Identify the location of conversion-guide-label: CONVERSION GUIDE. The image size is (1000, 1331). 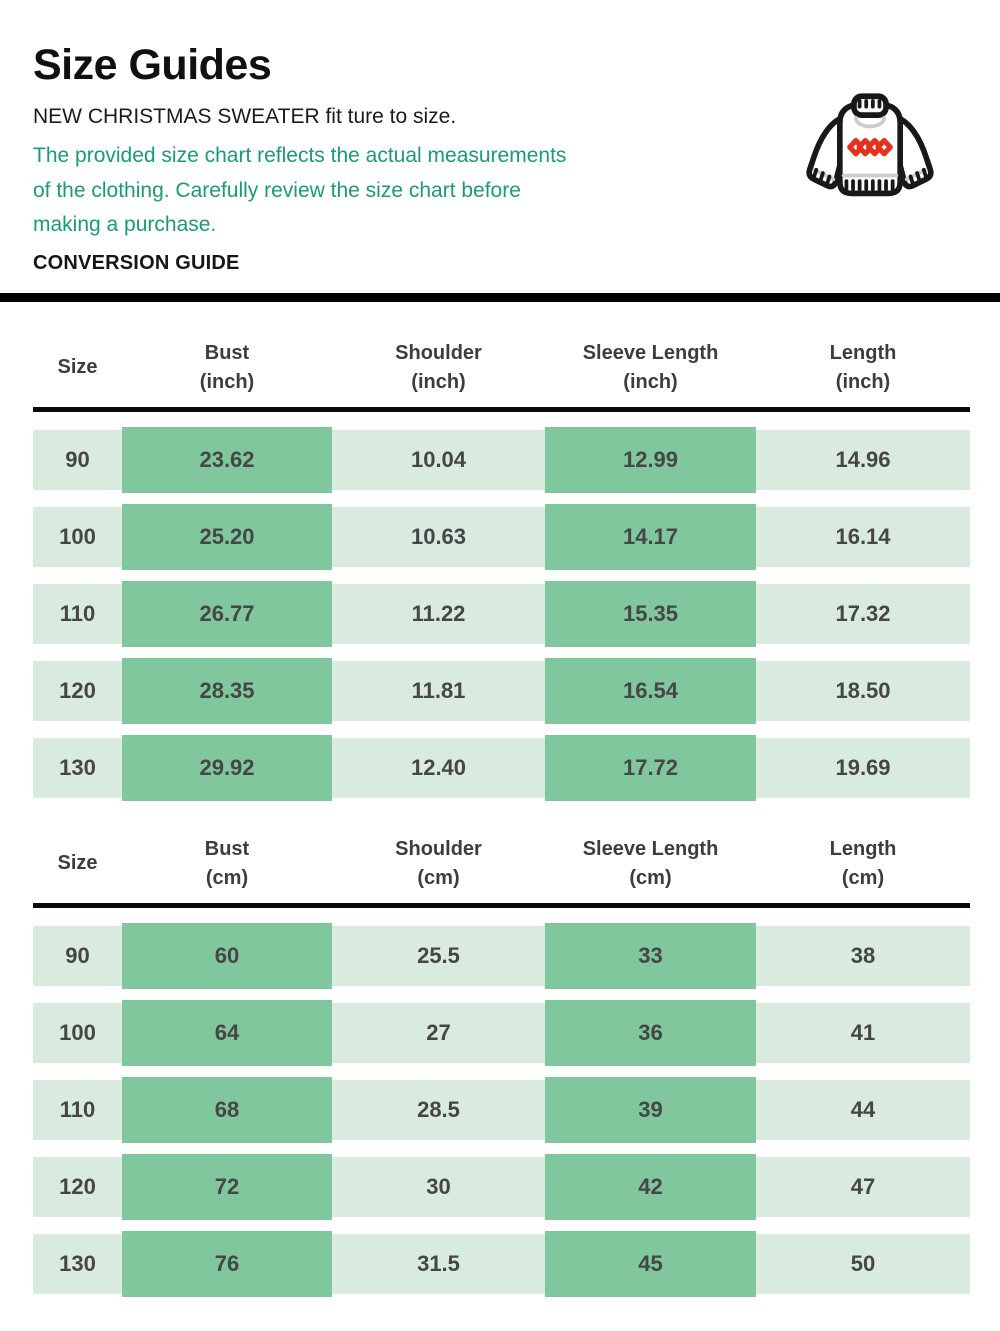
(136, 262).